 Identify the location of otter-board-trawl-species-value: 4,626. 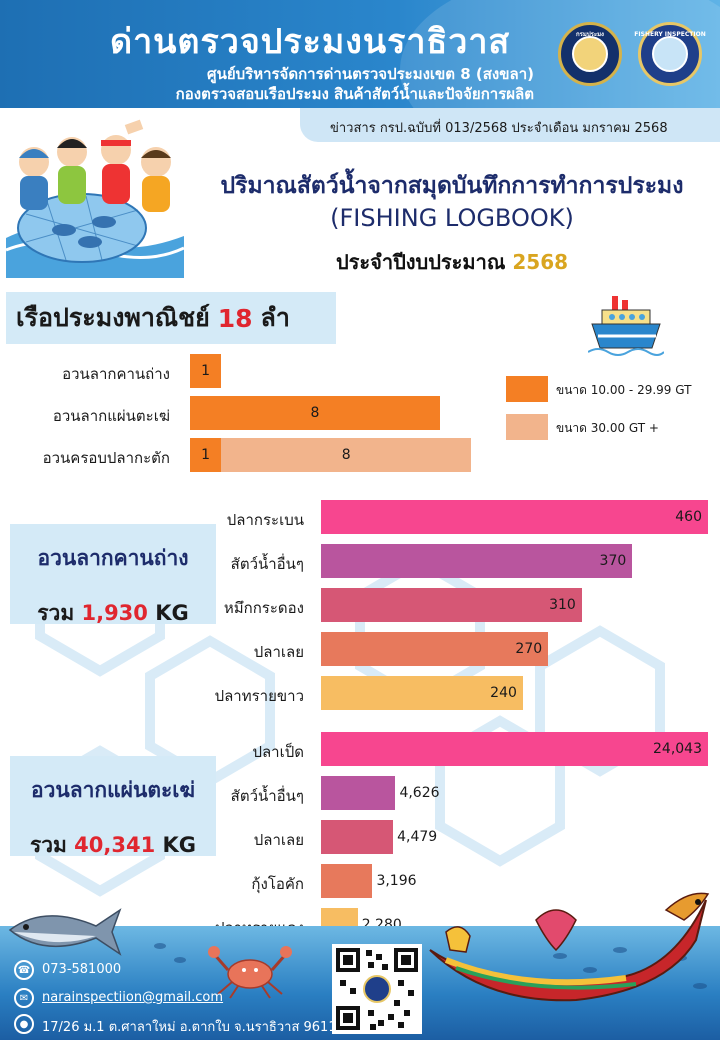
(419, 793).